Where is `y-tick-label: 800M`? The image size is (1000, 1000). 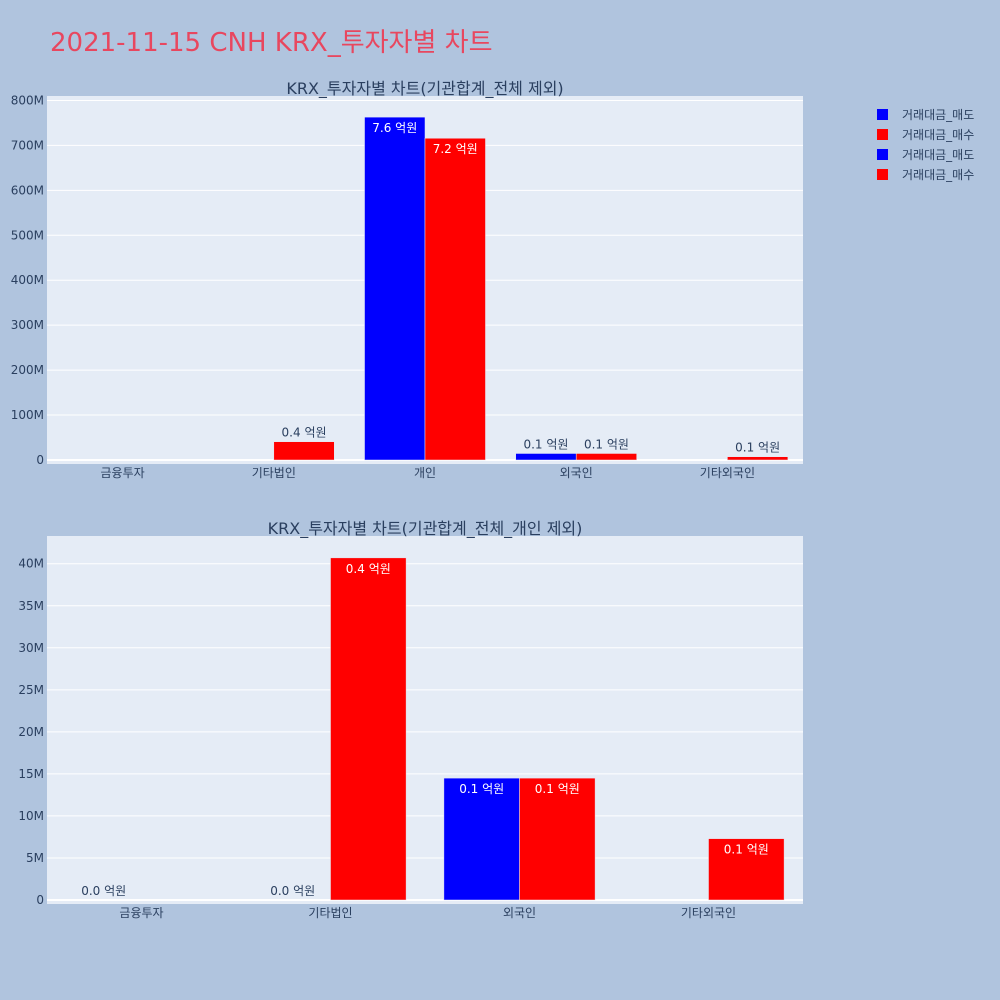
y-tick-label: 800M is located at coordinates (27, 100).